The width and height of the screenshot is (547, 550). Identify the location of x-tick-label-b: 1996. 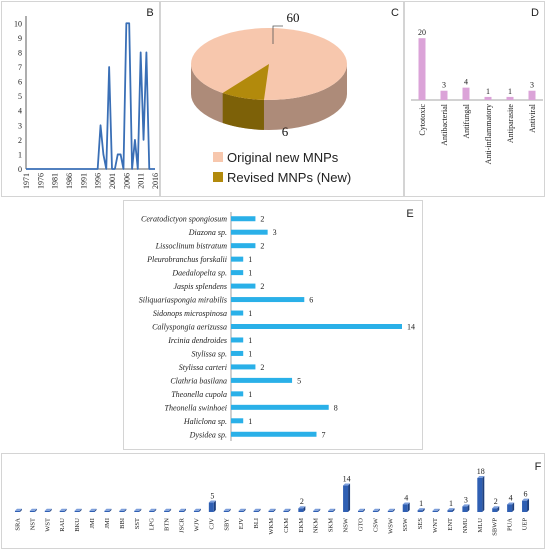
(98, 181).